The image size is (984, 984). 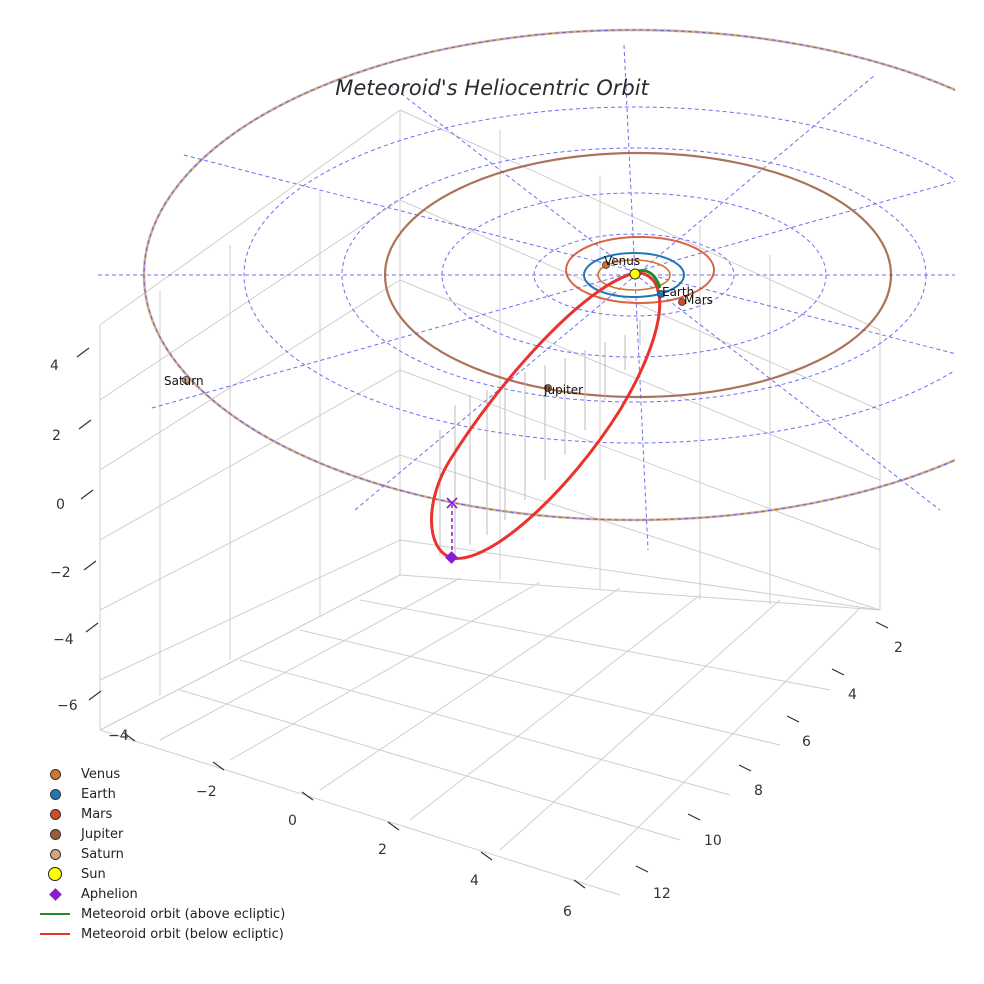 What do you see at coordinates (55, 914) in the screenshot?
I see `green-line-icon` at bounding box center [55, 914].